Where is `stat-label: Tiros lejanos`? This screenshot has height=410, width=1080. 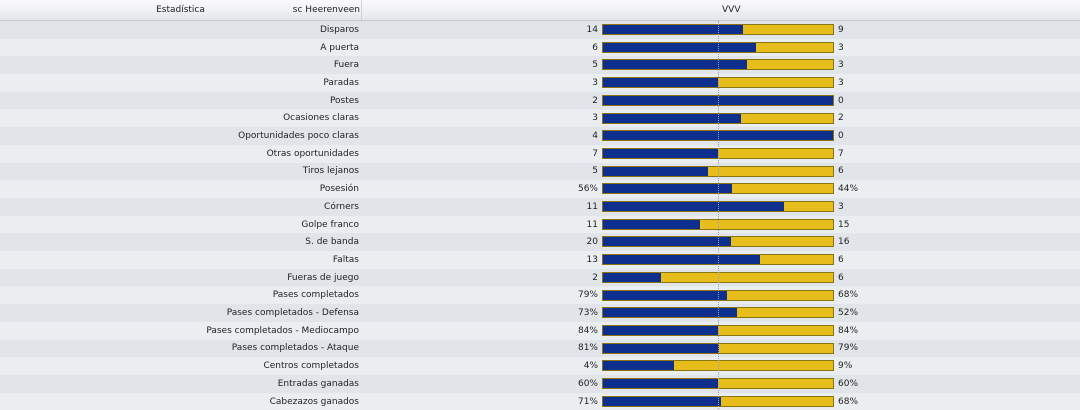 stat-label: Tiros lejanos is located at coordinates (330, 171).